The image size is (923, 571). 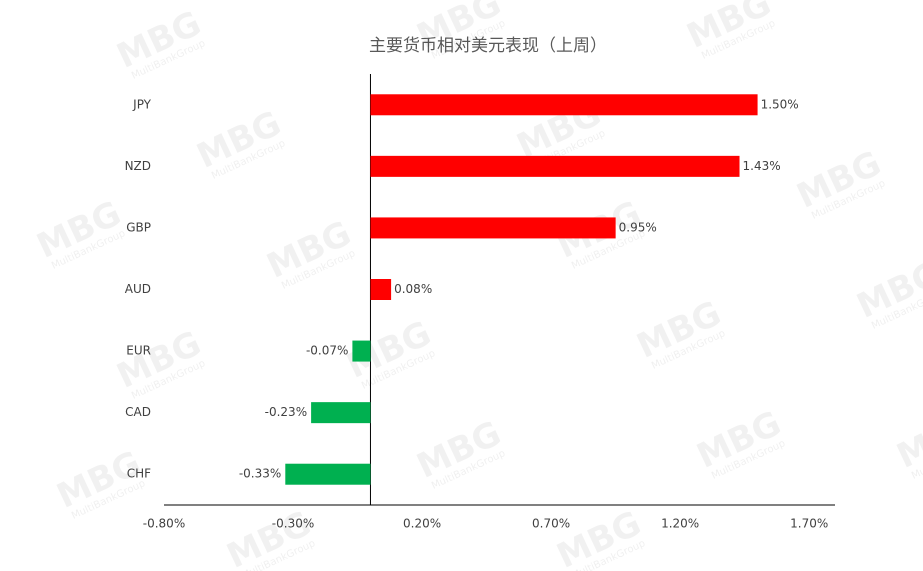 What do you see at coordinates (164, 524) in the screenshot?
I see `x-tick-label: -0.80%` at bounding box center [164, 524].